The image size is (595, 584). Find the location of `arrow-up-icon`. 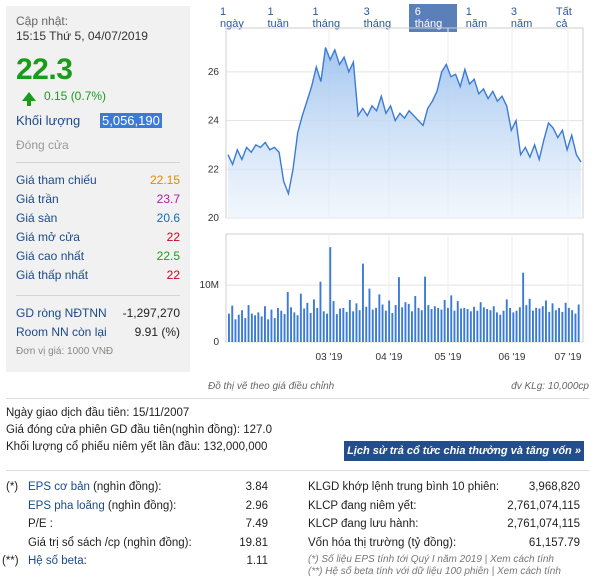

arrow-up-icon is located at coordinates (29, 98).